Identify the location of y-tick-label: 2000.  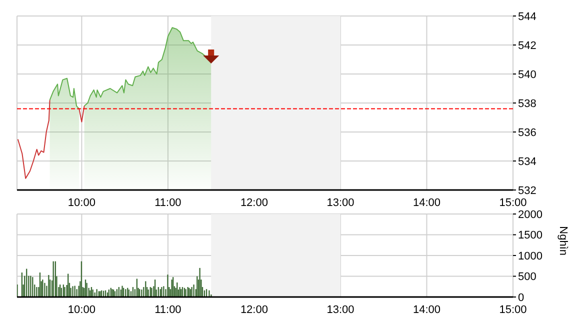
(530, 214).